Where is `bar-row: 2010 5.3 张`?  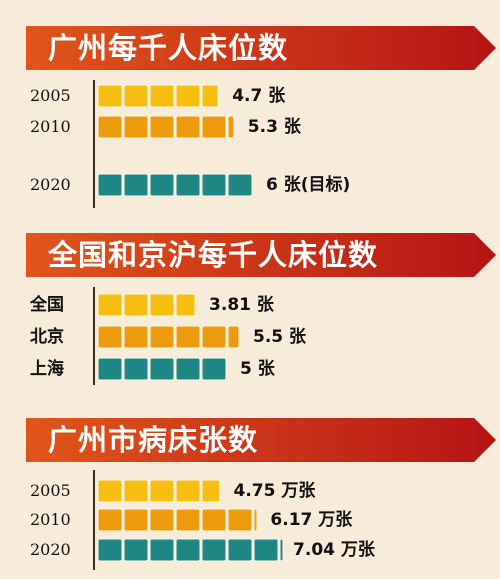
bar-row: 2010 5.3 张 is located at coordinates (250, 127).